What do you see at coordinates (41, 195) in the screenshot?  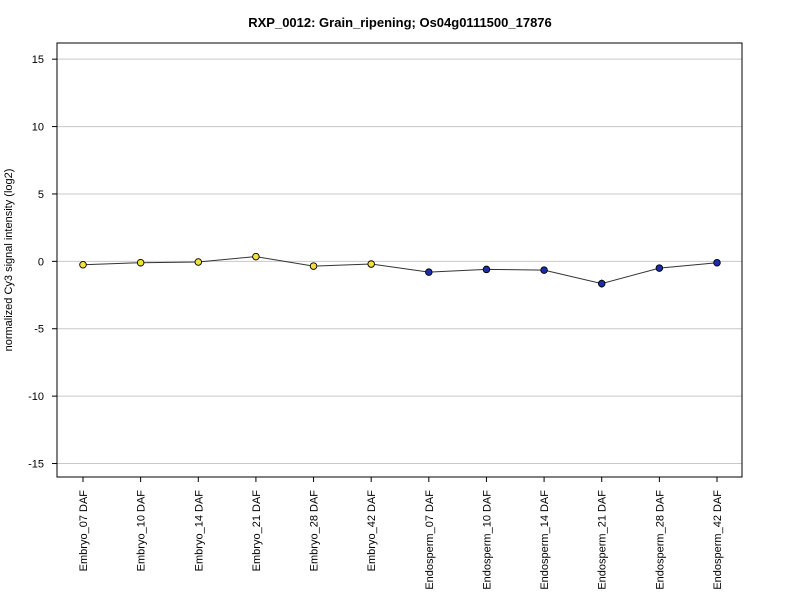 I see `y-tick-label: 5` at bounding box center [41, 195].